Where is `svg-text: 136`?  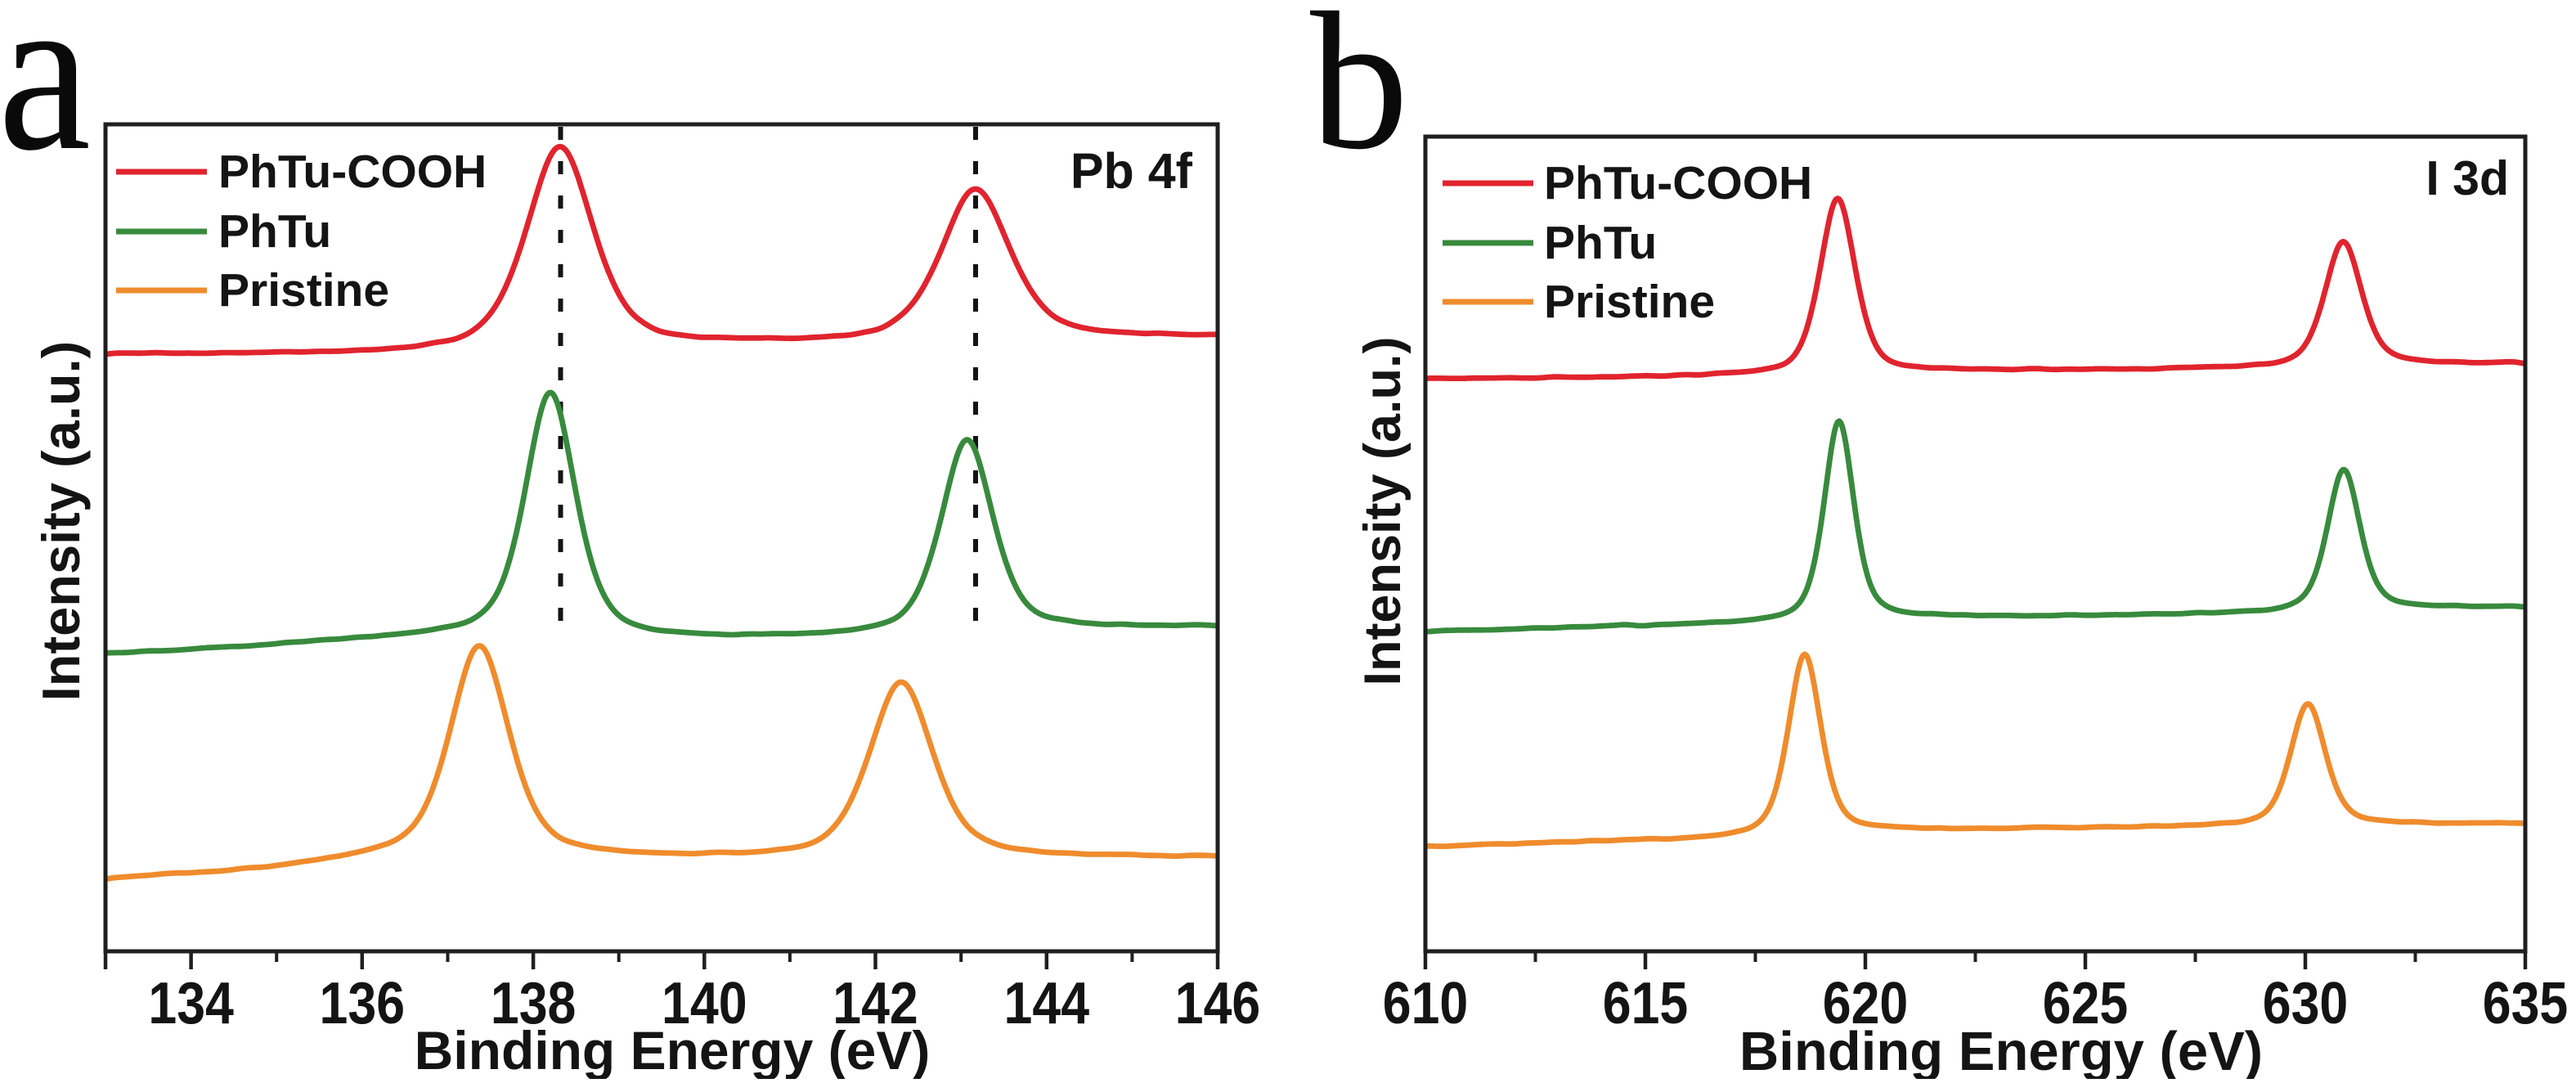 svg-text: 136 is located at coordinates (362, 1004).